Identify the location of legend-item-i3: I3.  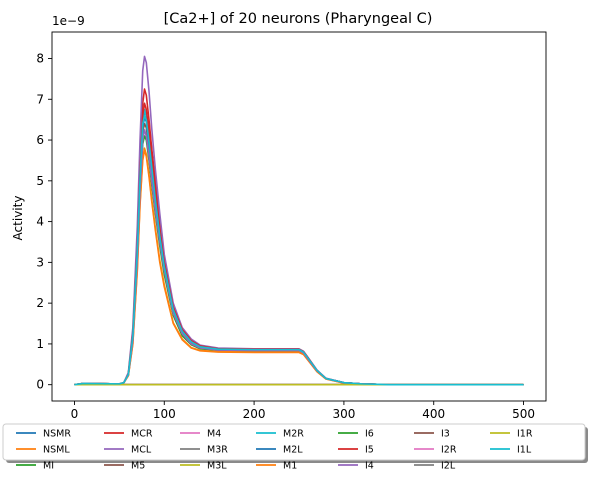
(432, 434).